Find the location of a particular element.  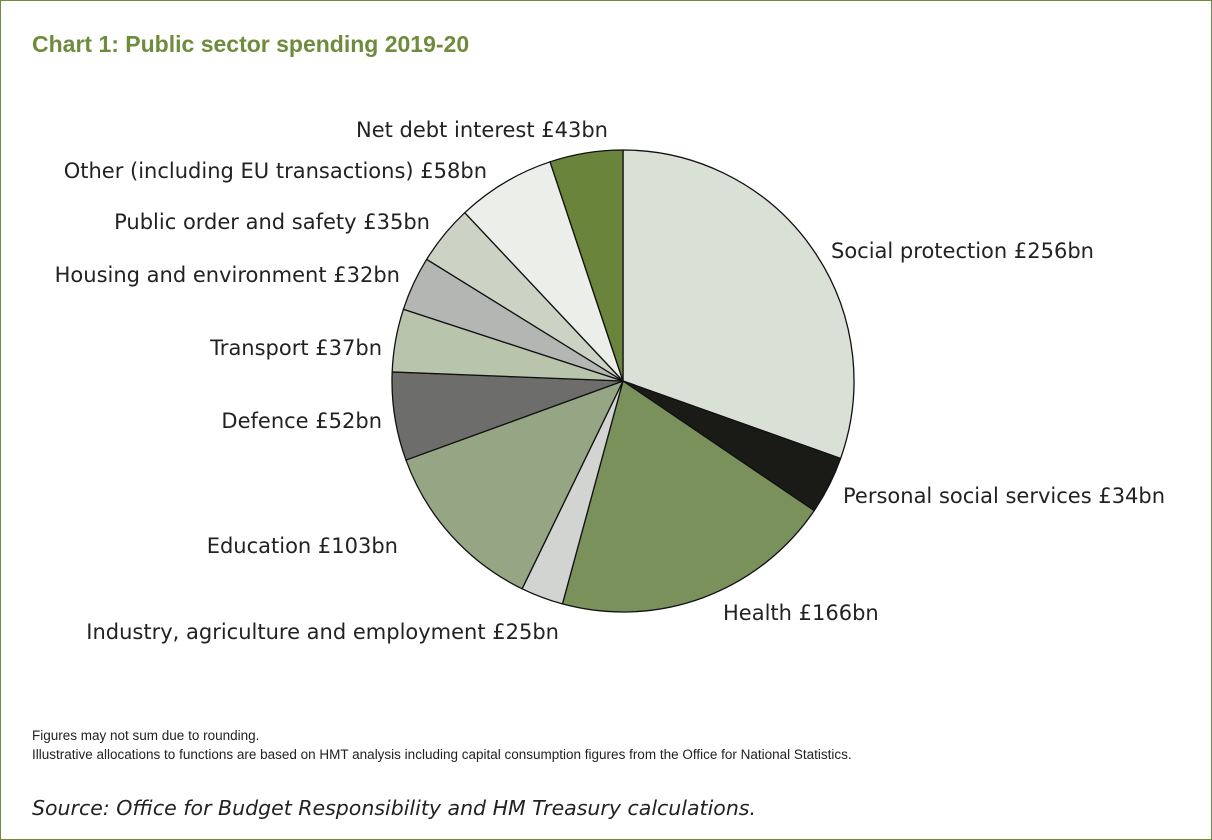

chart-title: Chart 1: Public sector spending 2019-20 is located at coordinates (251, 44).